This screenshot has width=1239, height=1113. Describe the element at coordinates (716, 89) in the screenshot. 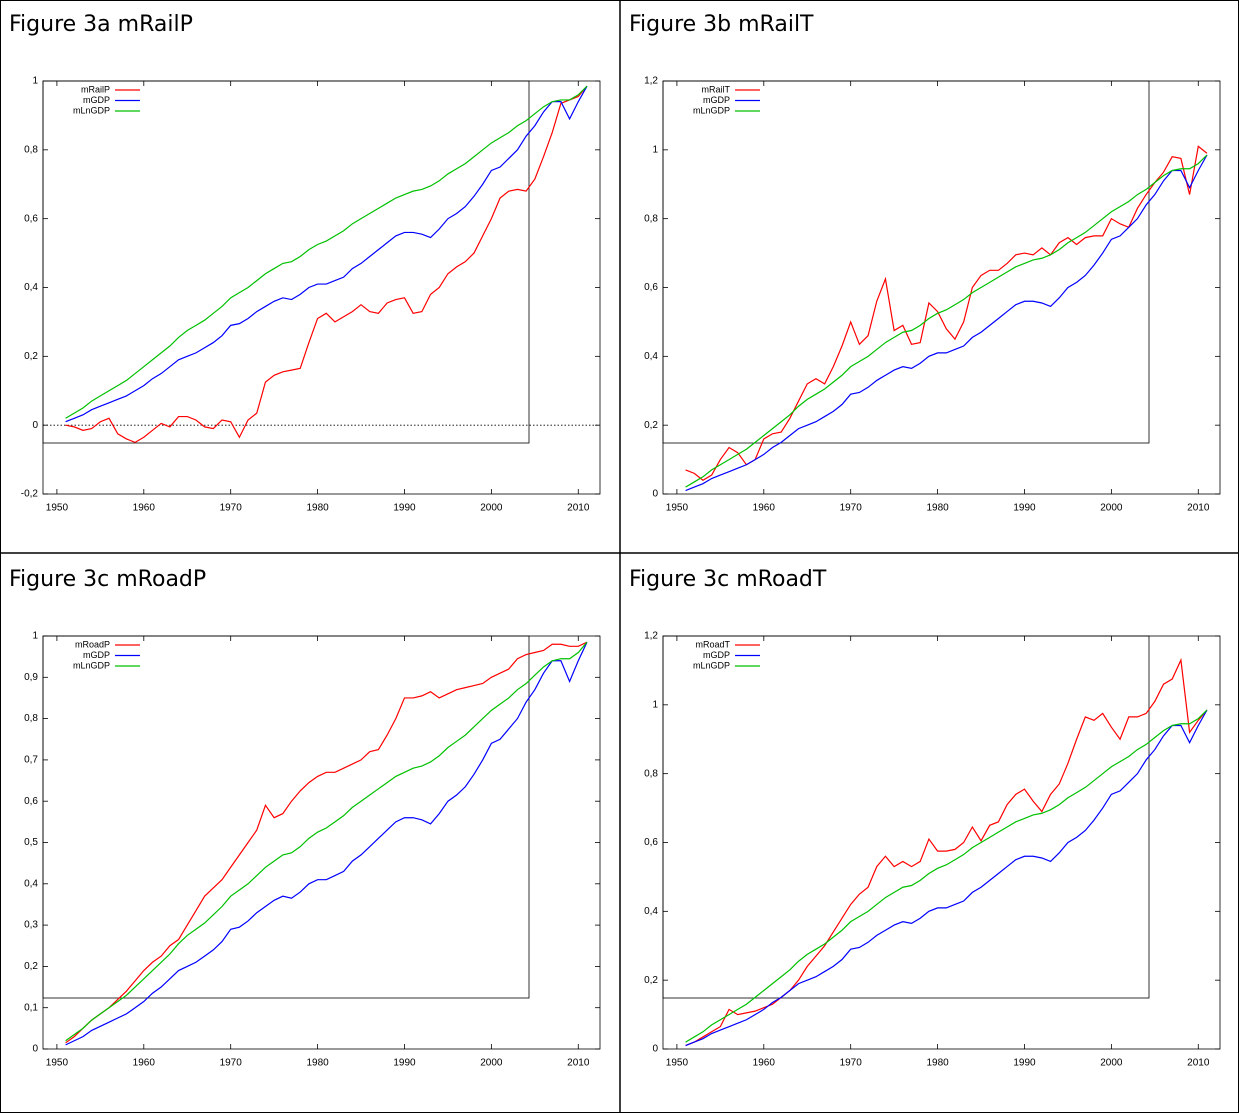

I see `legend-label: mRailT` at that location.